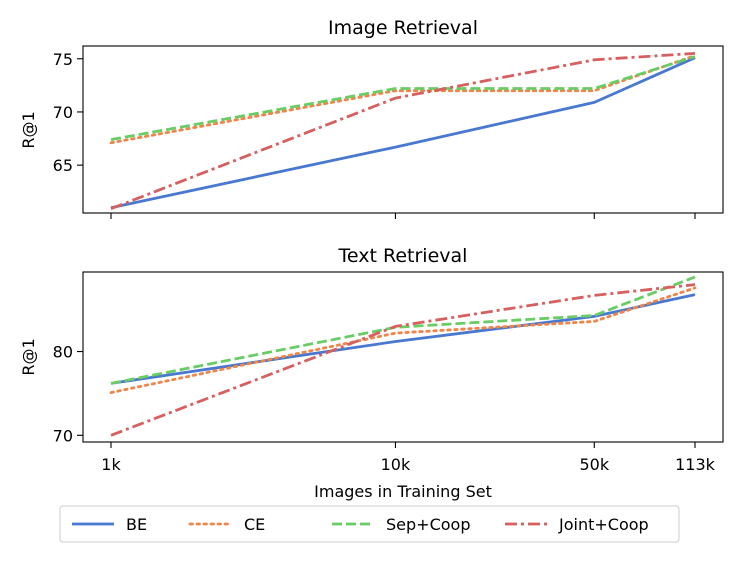 The height and width of the screenshot is (561, 735). I want to click on legend-label-be: BE, so click(136, 524).